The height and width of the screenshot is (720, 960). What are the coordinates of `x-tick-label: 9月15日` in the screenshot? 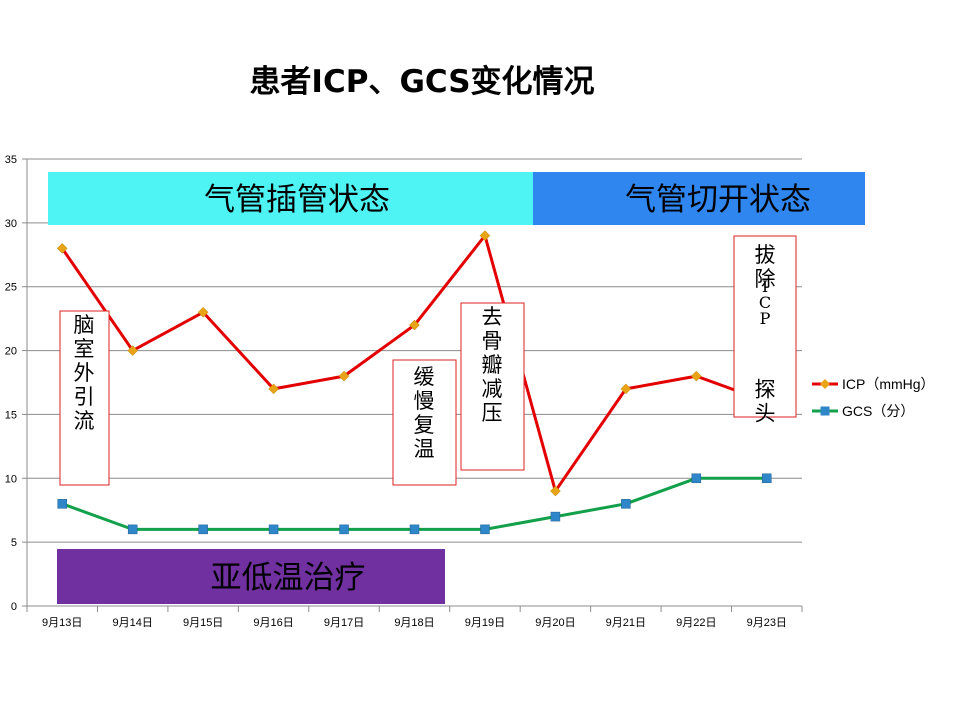 It's located at (203, 623).